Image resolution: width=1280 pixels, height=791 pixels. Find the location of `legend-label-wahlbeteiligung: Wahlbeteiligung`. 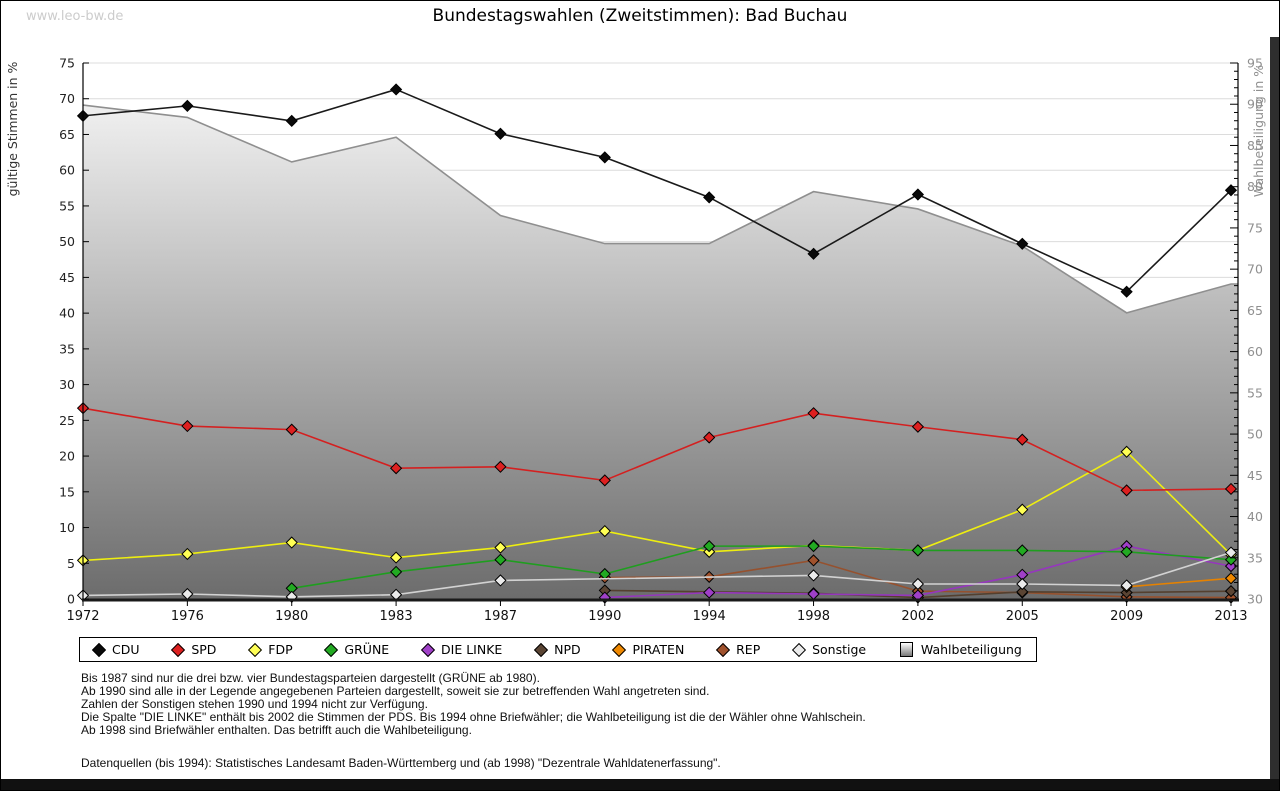

legend-label-wahlbeteiligung: Wahlbeteiligung is located at coordinates (971, 649).